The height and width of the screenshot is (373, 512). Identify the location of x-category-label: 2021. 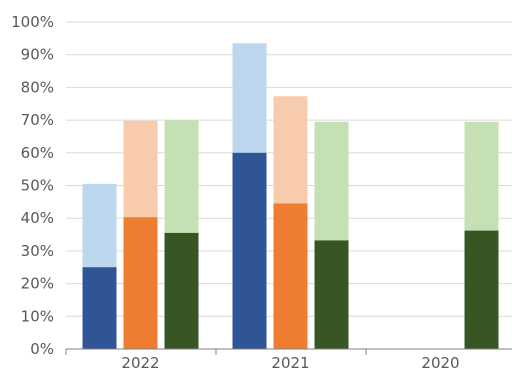
(290, 363).